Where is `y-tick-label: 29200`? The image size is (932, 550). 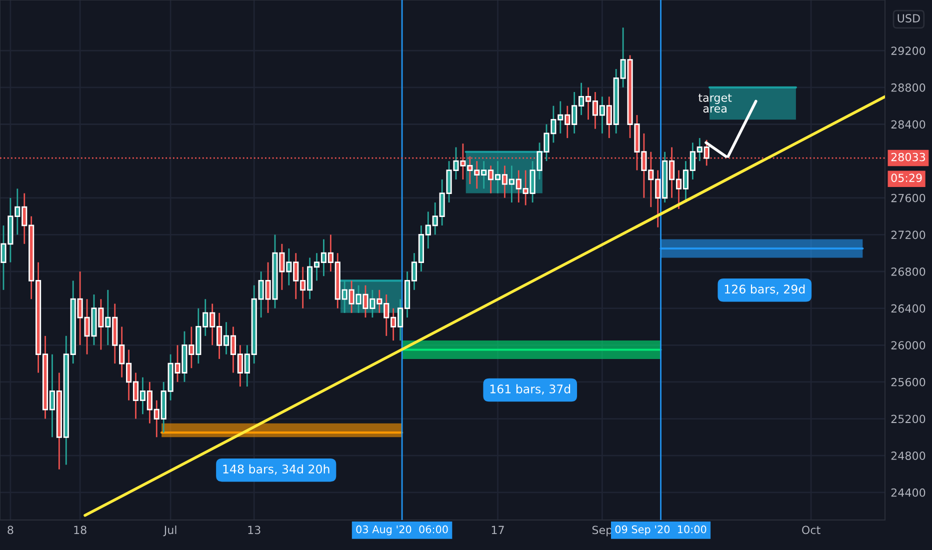
y-tick-label: 29200 is located at coordinates (908, 50).